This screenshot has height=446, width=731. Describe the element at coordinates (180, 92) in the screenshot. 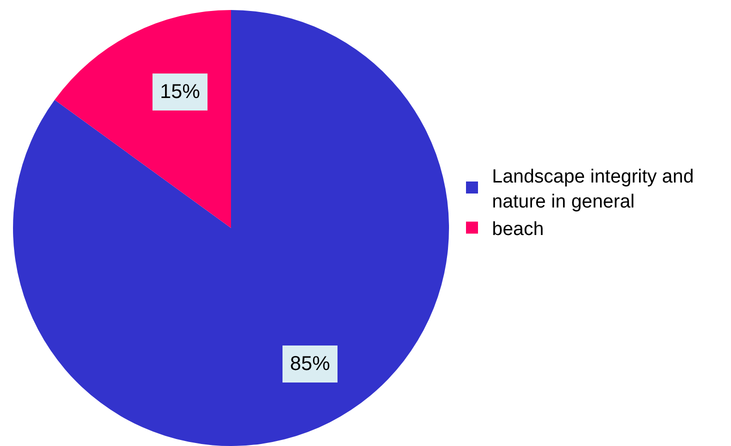

I see `data-label: 15%` at that location.